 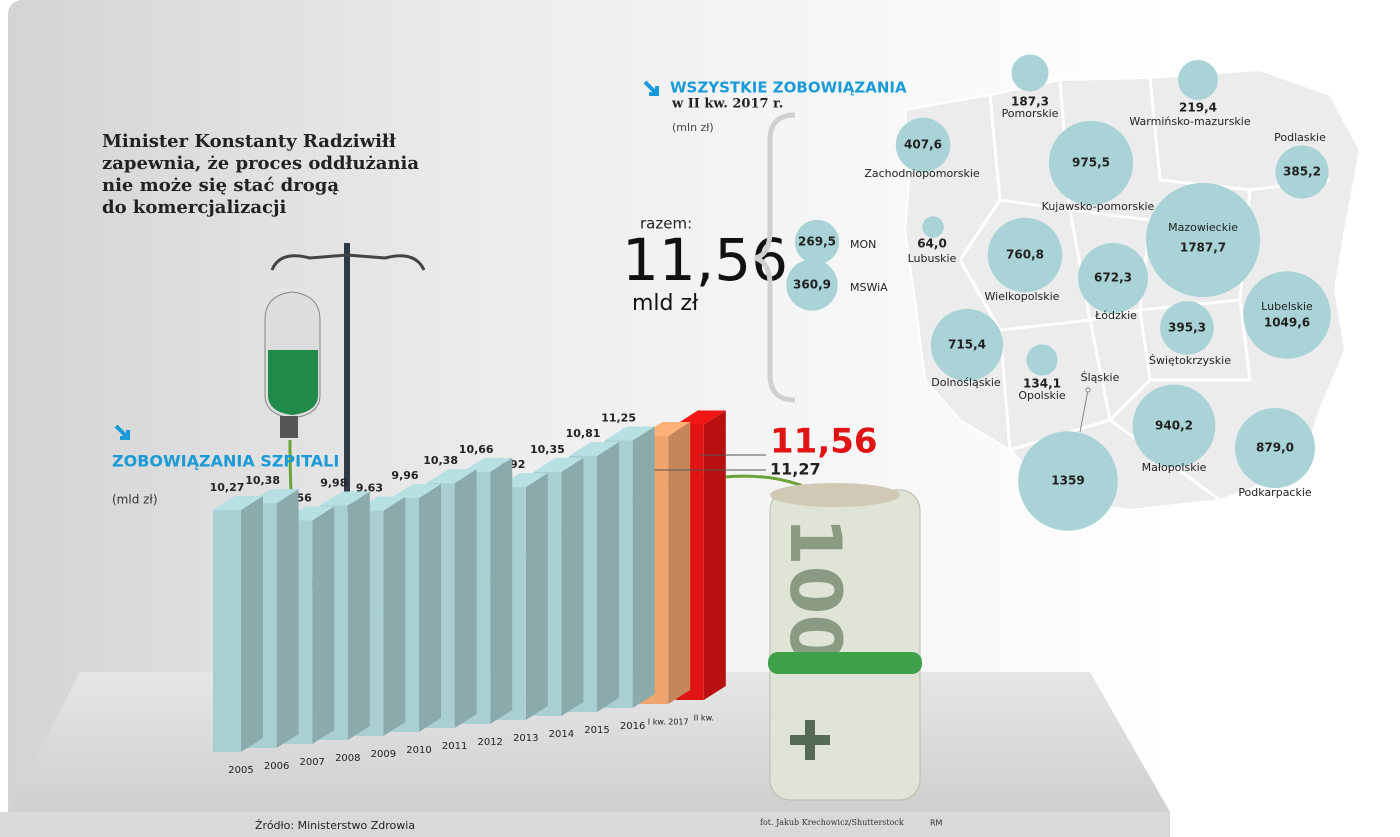 What do you see at coordinates (1174, 467) in the screenshot?
I see `bubble-name: Małopolskie` at bounding box center [1174, 467].